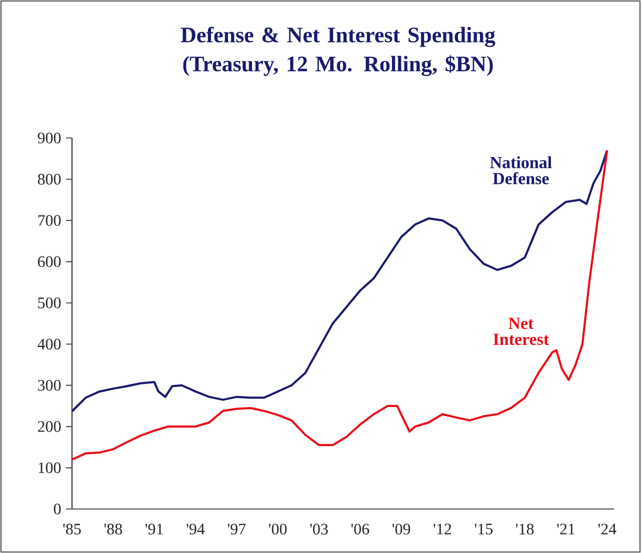  I want to click on x-tick-label: '94, so click(195, 529).